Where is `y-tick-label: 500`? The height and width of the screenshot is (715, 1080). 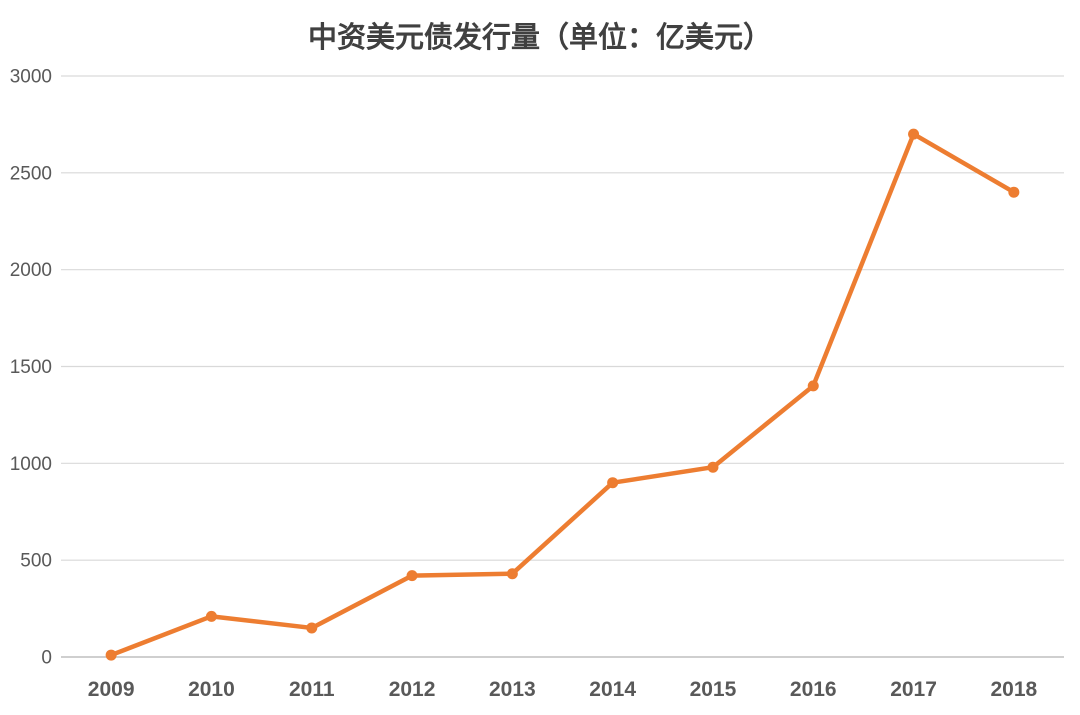
y-tick-label: 500 is located at coordinates (36, 561).